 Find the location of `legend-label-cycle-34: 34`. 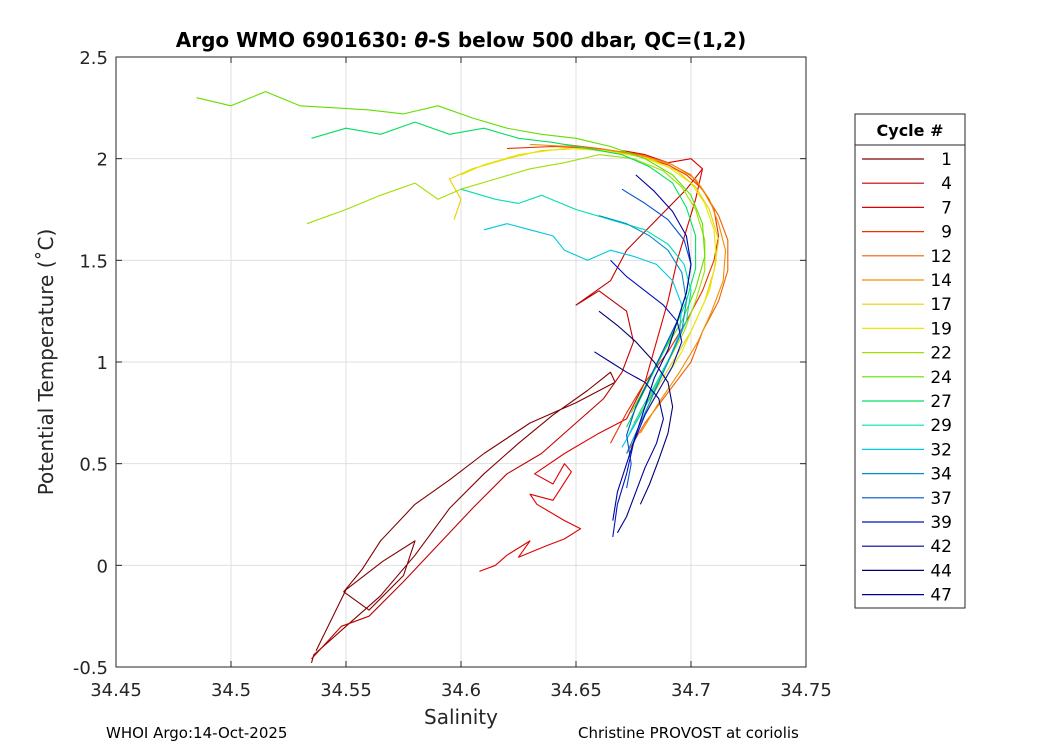

legend-label-cycle-34: 34 is located at coordinates (941, 475).